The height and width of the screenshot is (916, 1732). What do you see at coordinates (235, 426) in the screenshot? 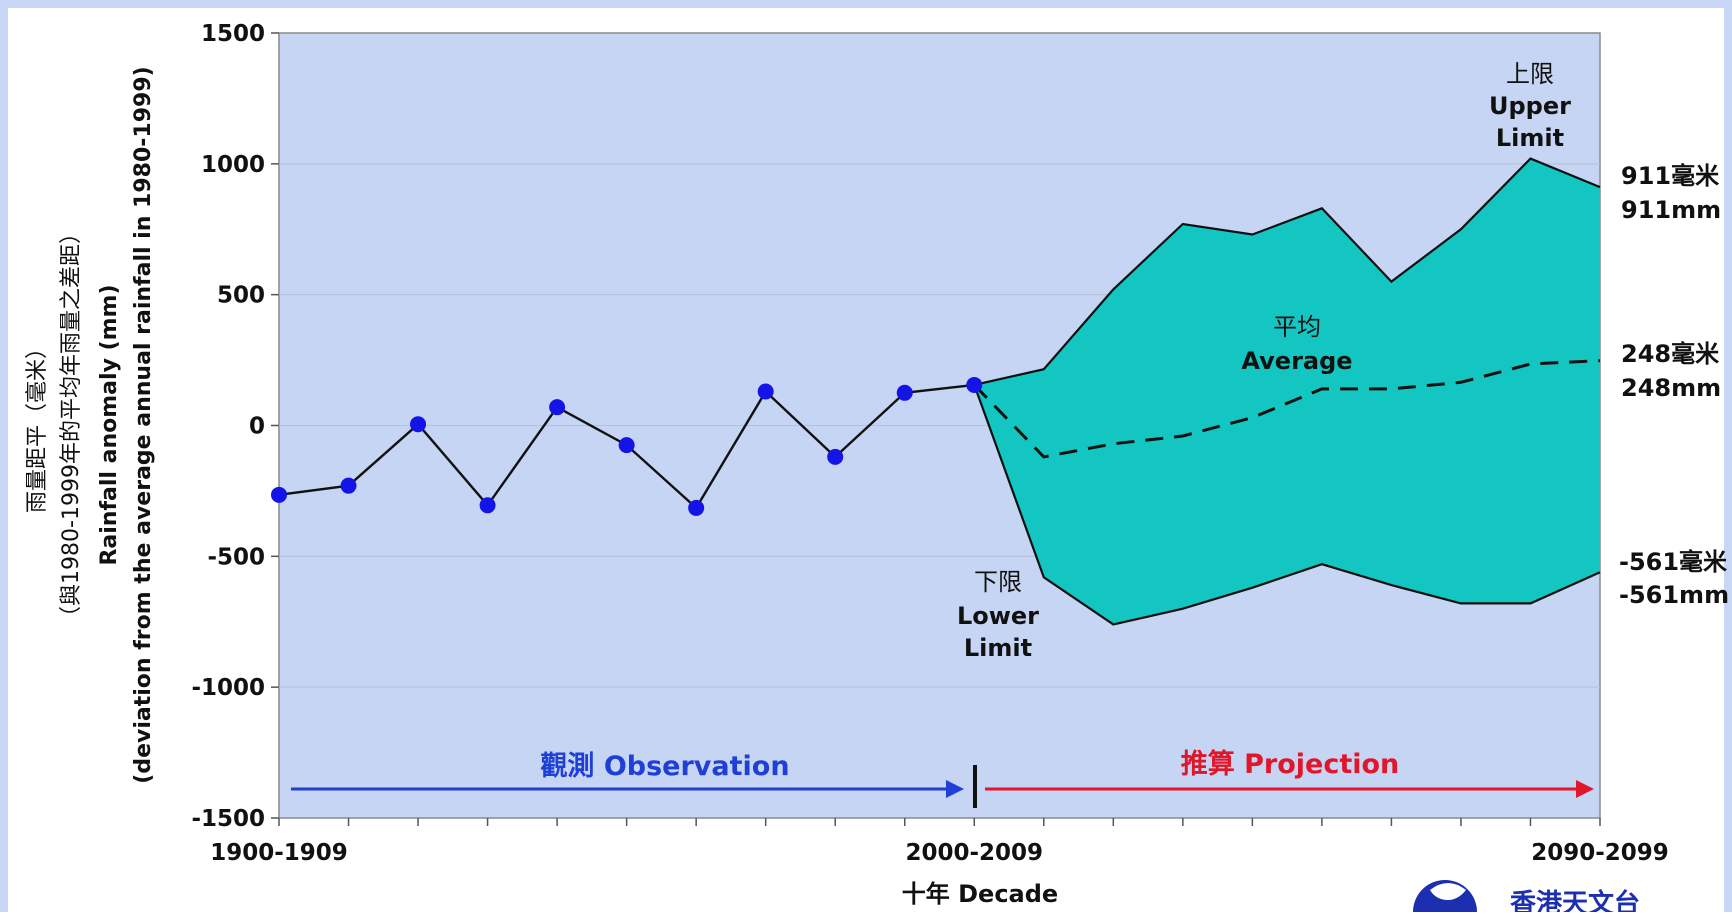
I see `y-axis-ticks: 1500 1000 500 0 -500 -1000 -1500` at bounding box center [235, 426].